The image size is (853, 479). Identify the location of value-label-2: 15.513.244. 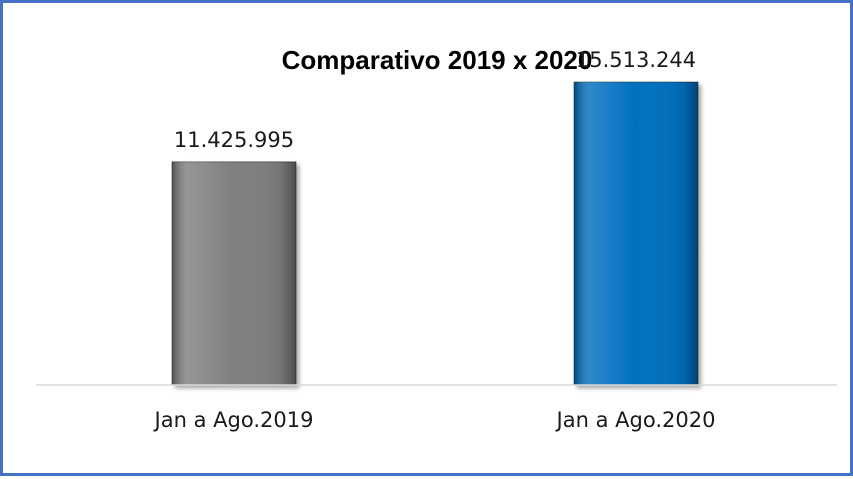
(636, 60).